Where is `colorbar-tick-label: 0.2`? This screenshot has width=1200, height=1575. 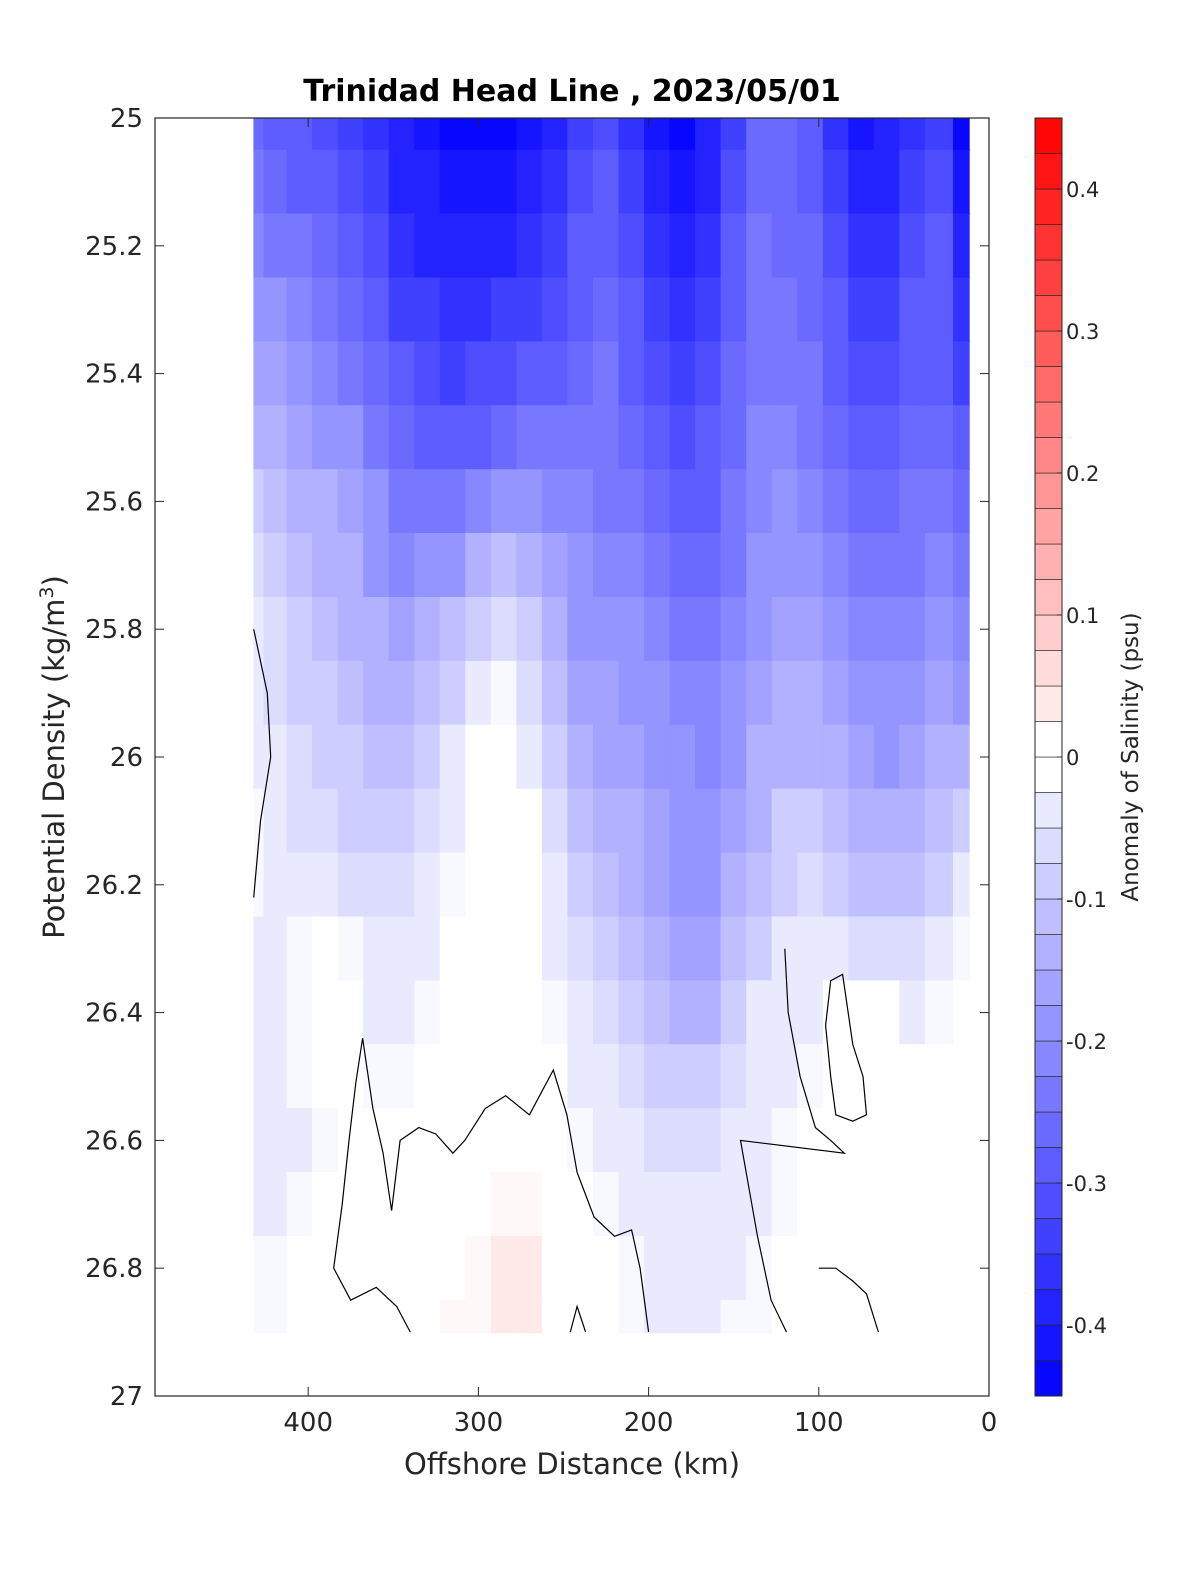
colorbar-tick-label: 0.2 is located at coordinates (1082, 474).